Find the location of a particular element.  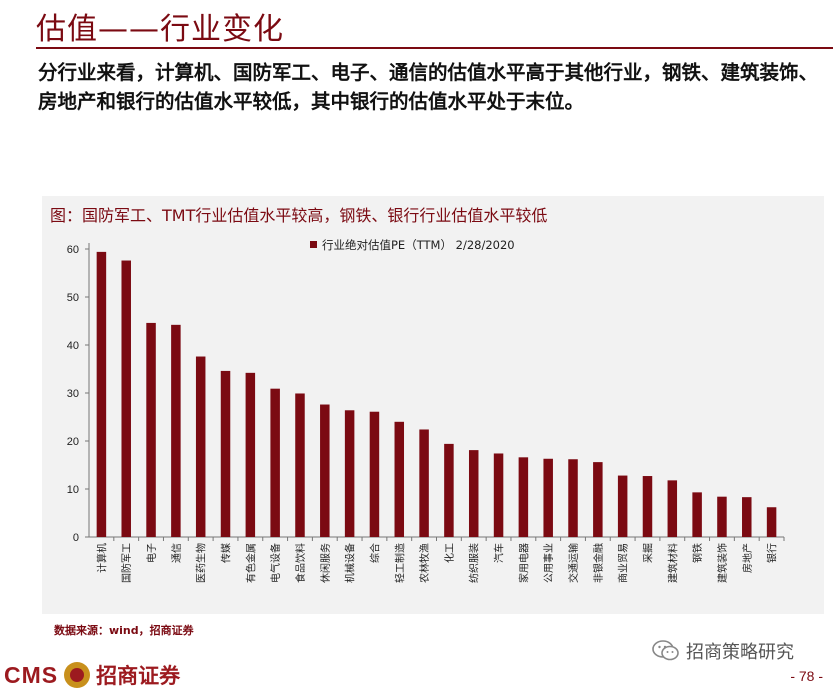

x-tick-label: 轻工制造 is located at coordinates (399, 563).